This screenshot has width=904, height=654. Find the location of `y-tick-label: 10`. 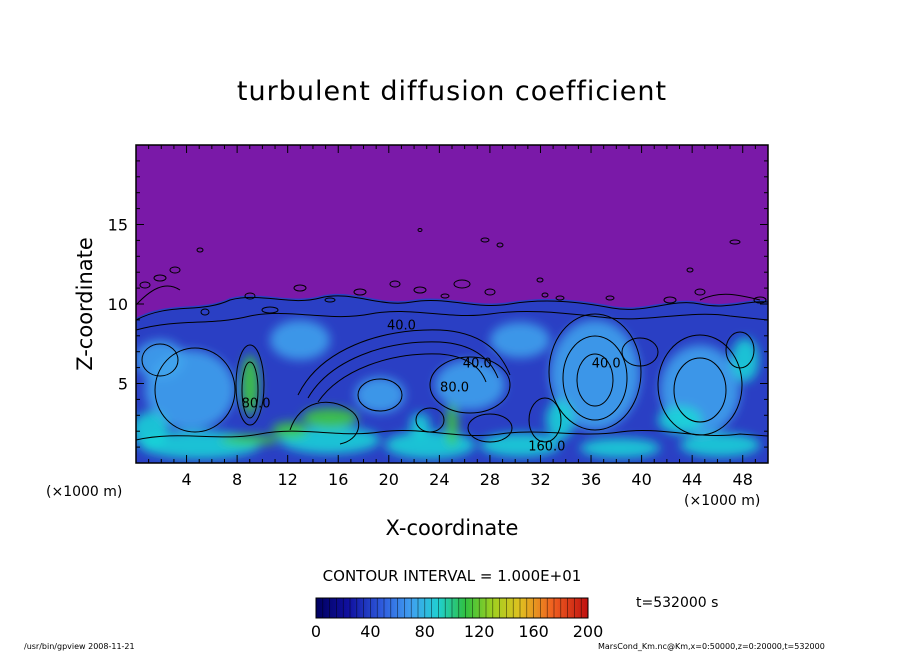

y-tick-label: 10 is located at coordinates (118, 304).